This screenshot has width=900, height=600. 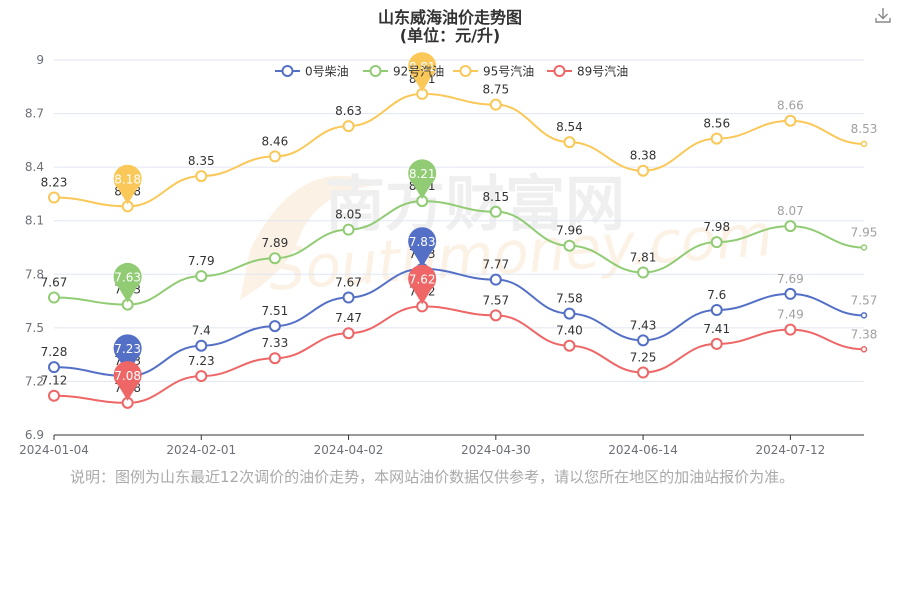 I want to click on x-tick-label: 2024-07-12, so click(x=790, y=450).